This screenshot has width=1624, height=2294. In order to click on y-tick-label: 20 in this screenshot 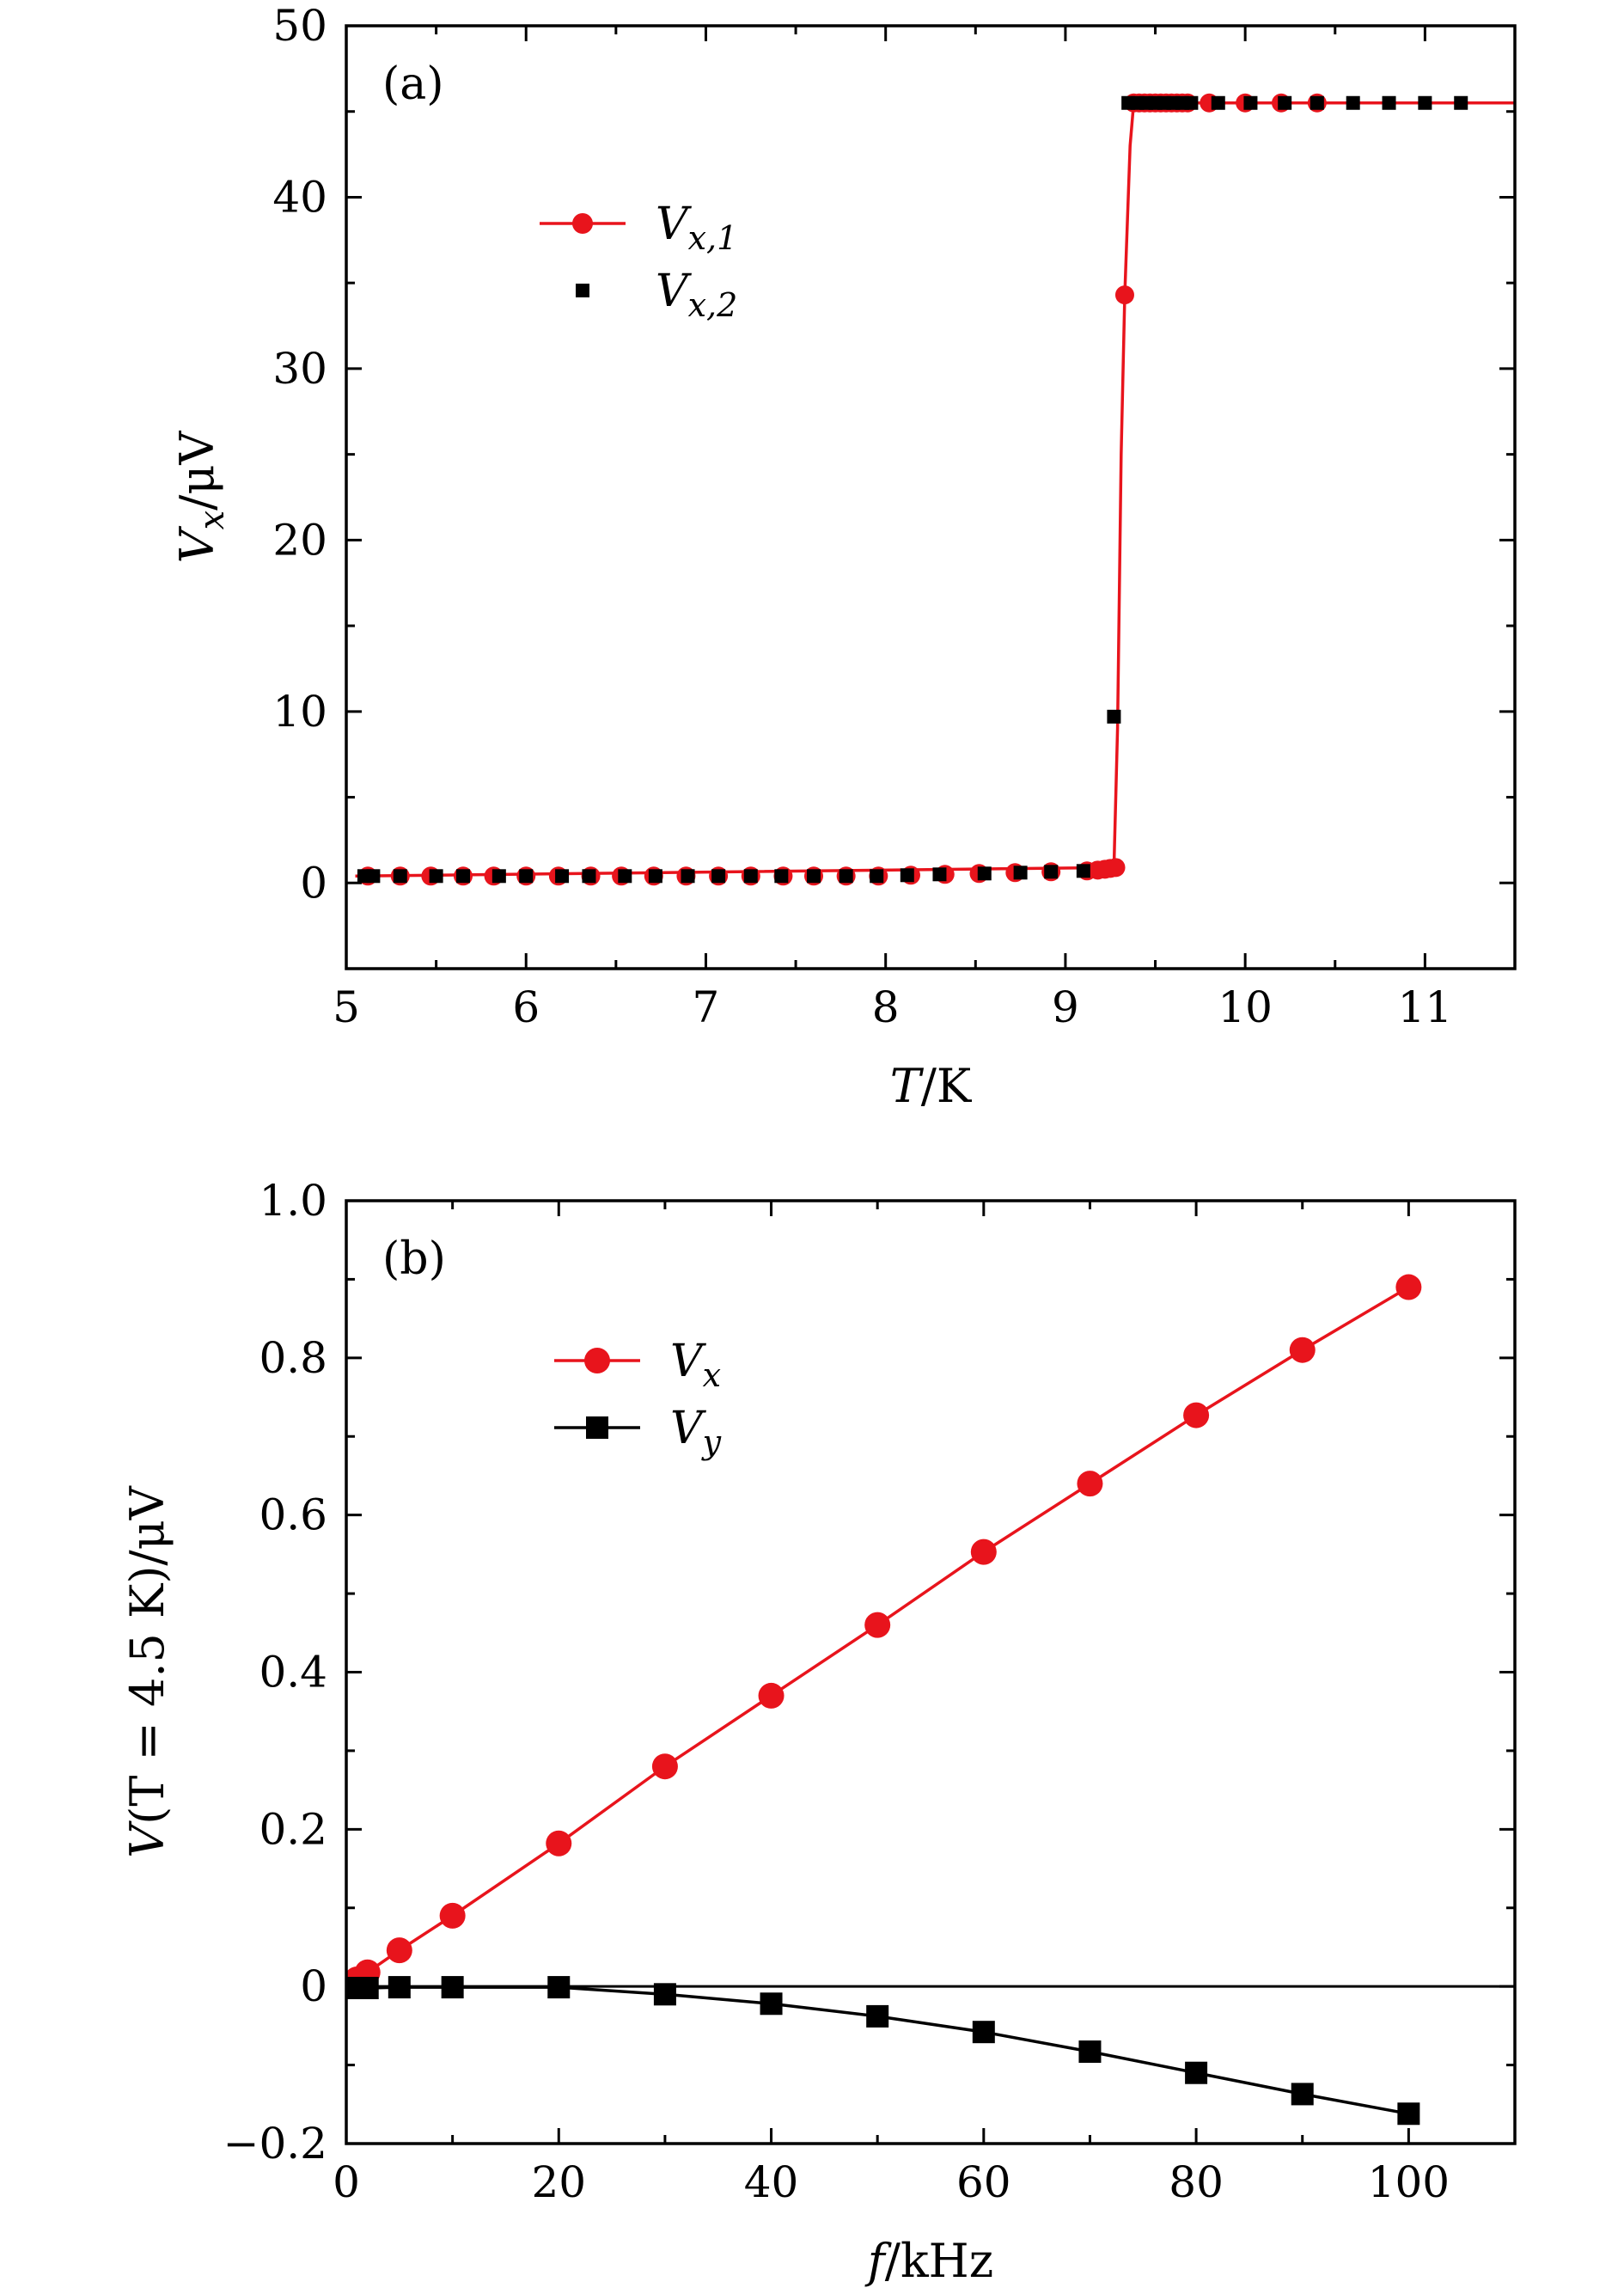, I will do `click(299, 540)`.